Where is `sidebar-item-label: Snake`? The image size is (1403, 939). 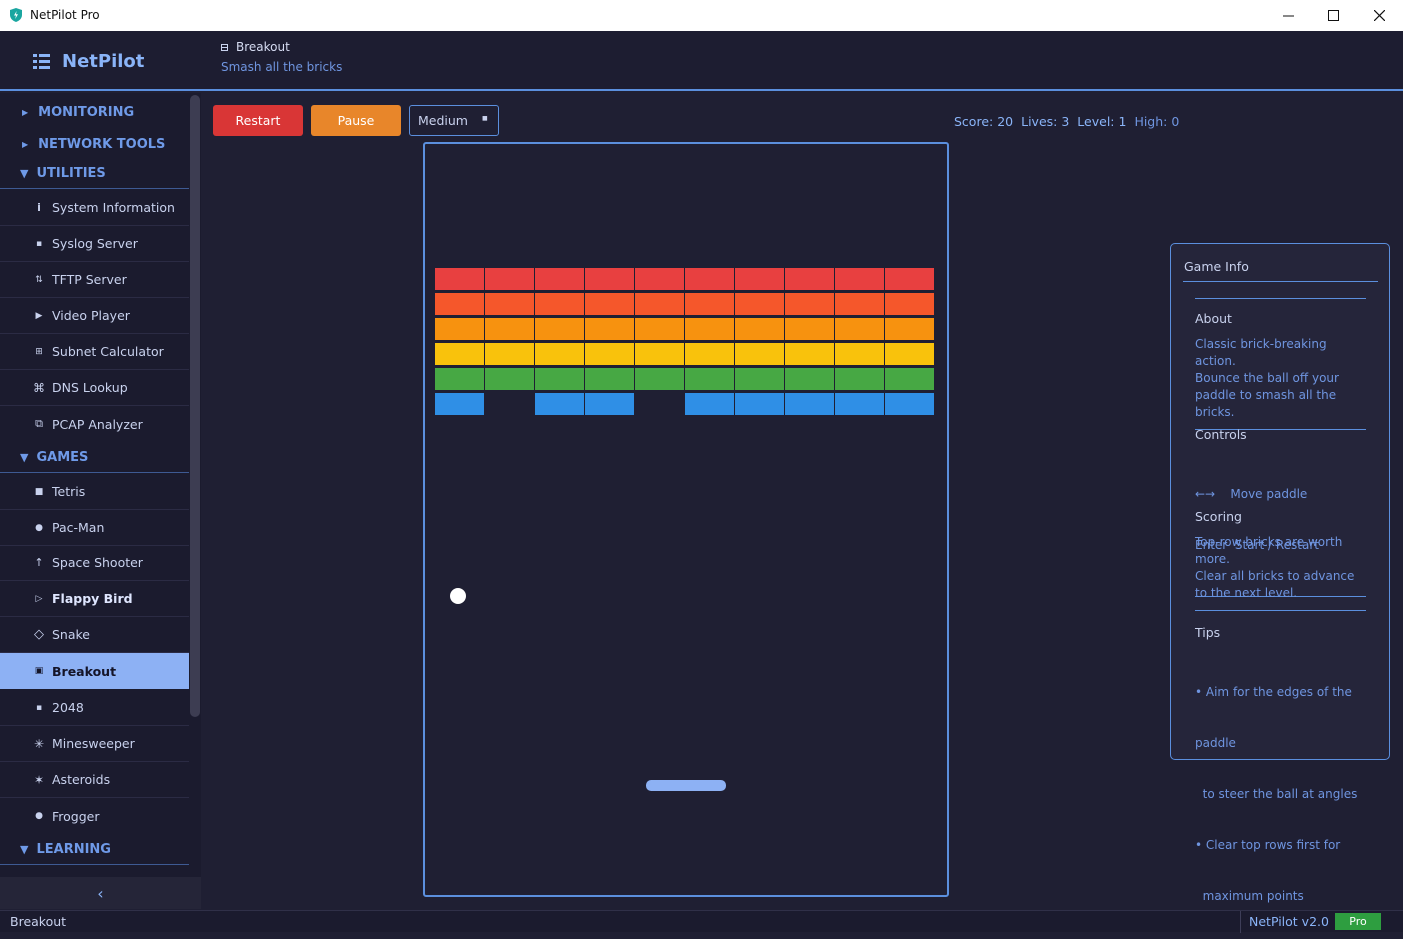
sidebar-item-label: Snake is located at coordinates (71, 634).